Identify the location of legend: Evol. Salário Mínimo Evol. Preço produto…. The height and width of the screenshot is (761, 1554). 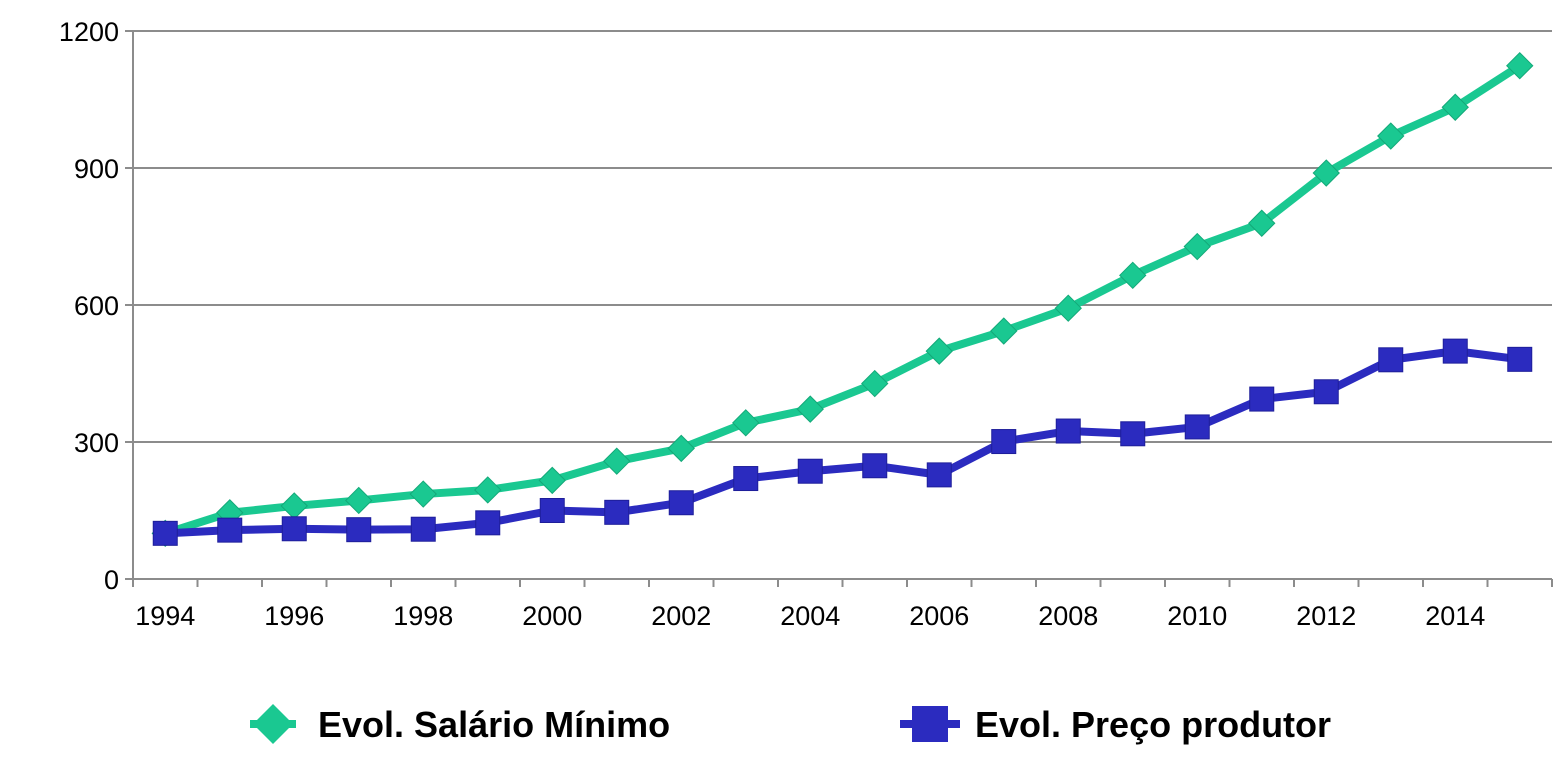
(790, 724).